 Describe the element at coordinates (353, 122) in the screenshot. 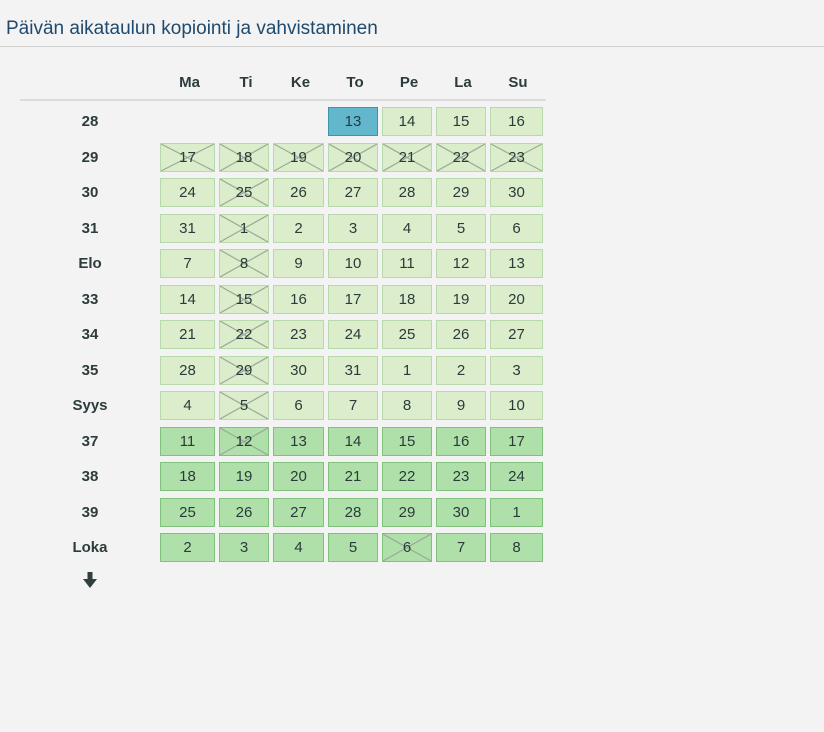

I see `selected-day-cell: 13` at that location.